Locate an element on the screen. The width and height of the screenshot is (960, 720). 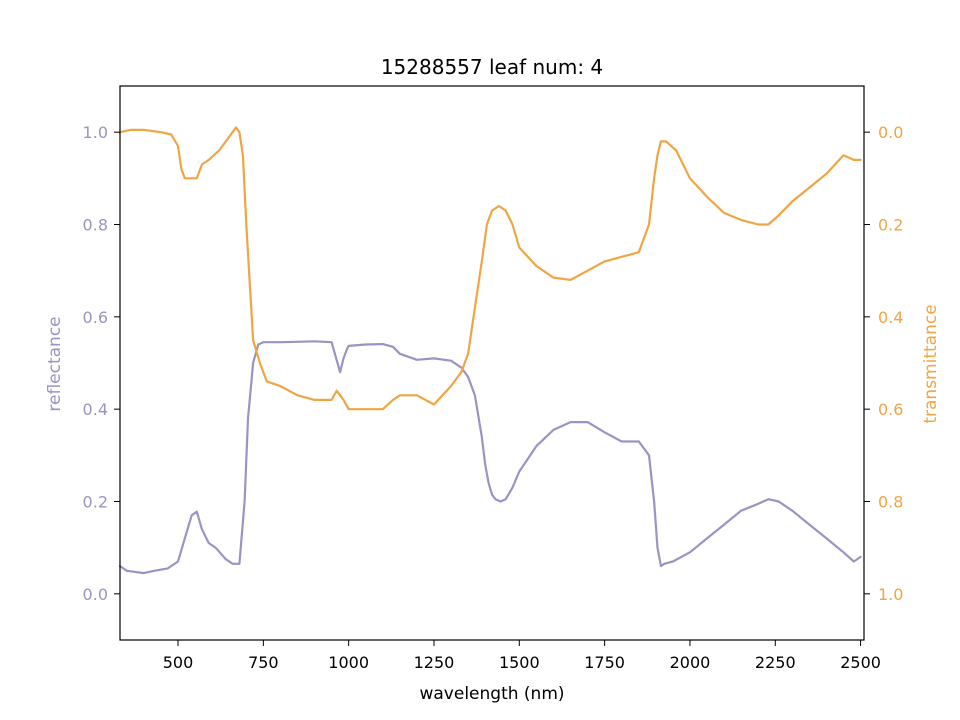
x-tick-label: 2250 is located at coordinates (775, 662).